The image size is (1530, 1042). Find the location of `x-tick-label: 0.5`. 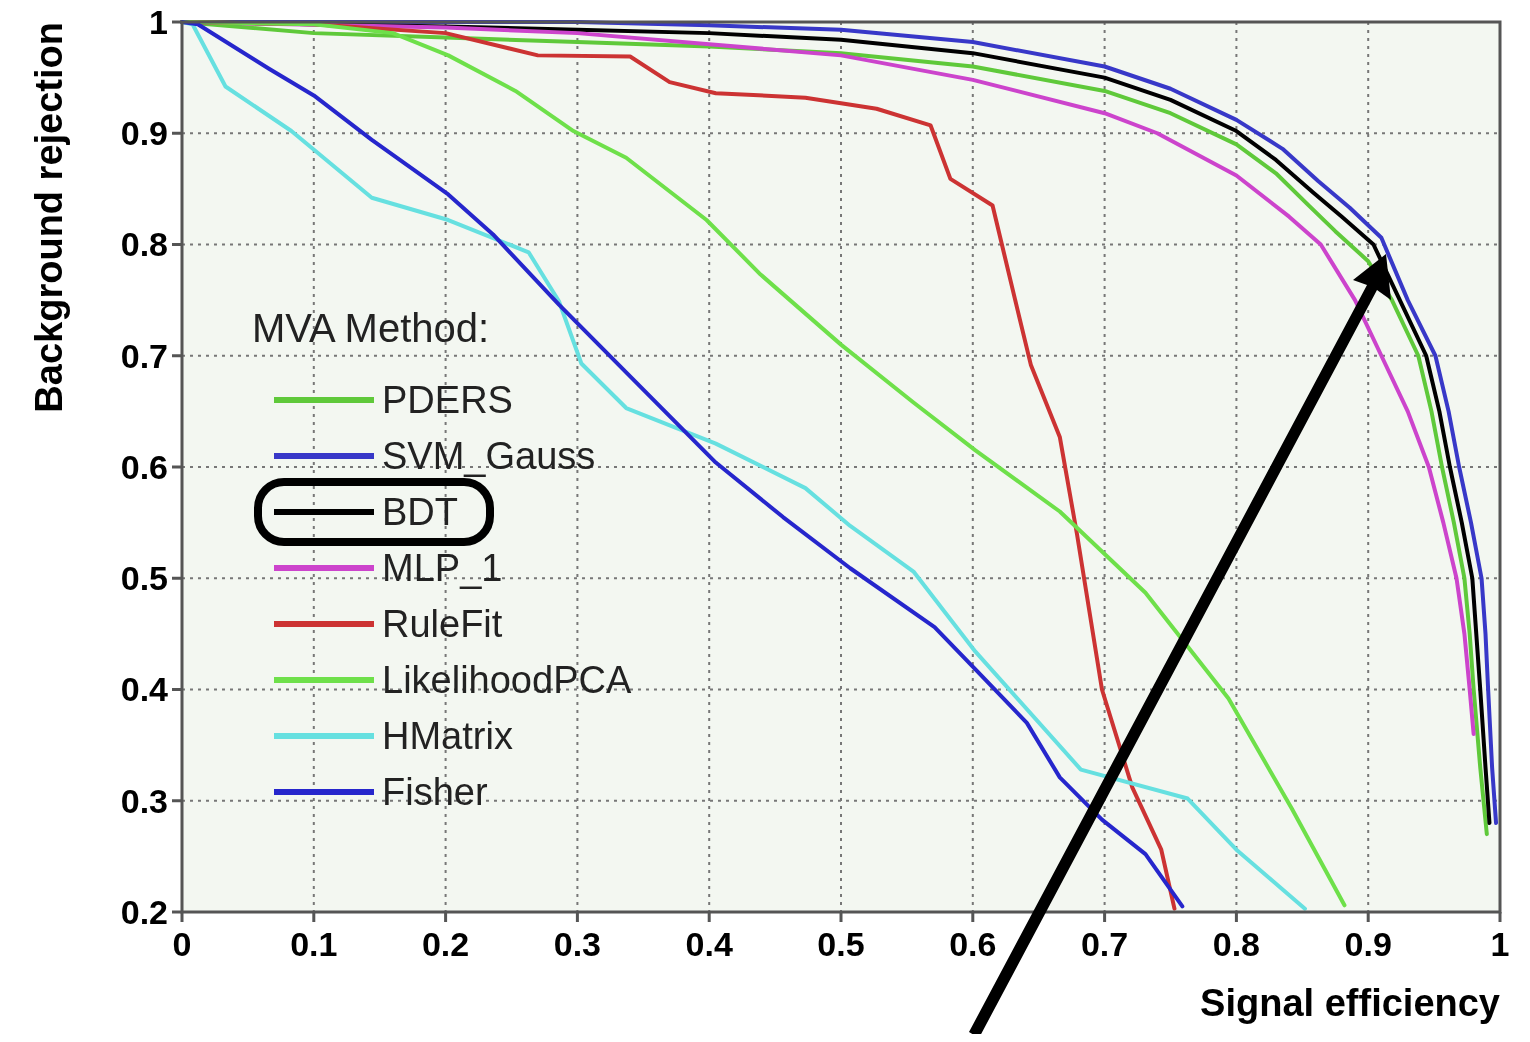

x-tick-label: 0.5 is located at coordinates (841, 944).